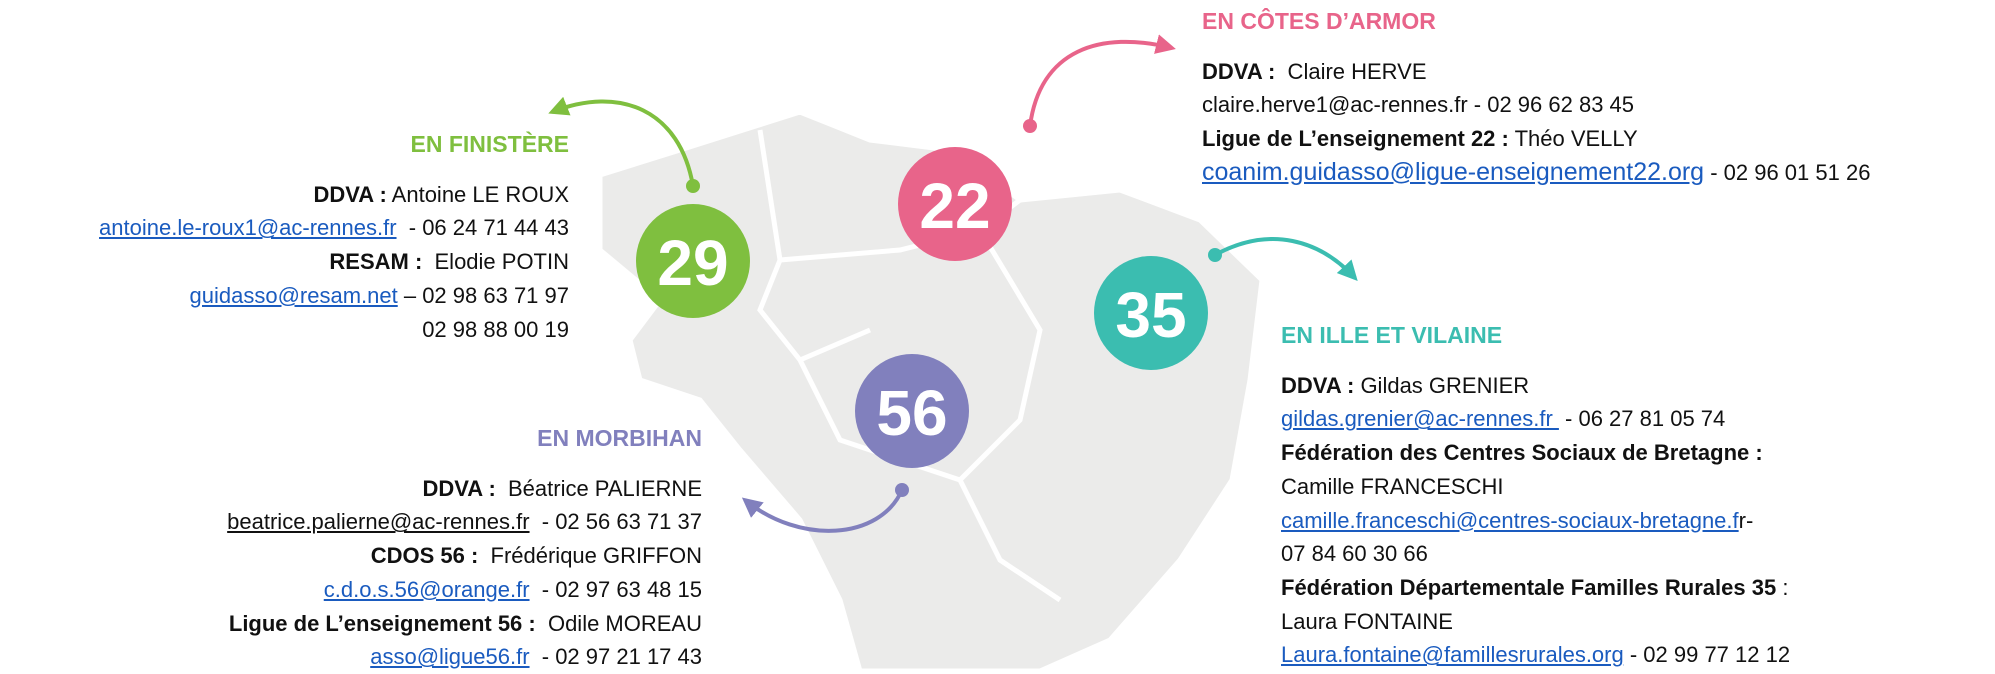  Describe the element at coordinates (1535, 554) in the screenshot. I see `contact-line: 07 84 60 30 66` at that location.